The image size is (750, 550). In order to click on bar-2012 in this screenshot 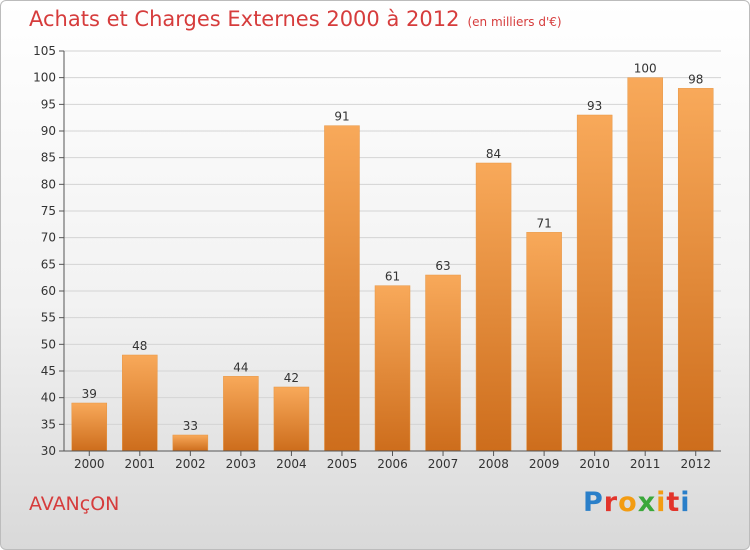, I will do `click(695, 270)`.